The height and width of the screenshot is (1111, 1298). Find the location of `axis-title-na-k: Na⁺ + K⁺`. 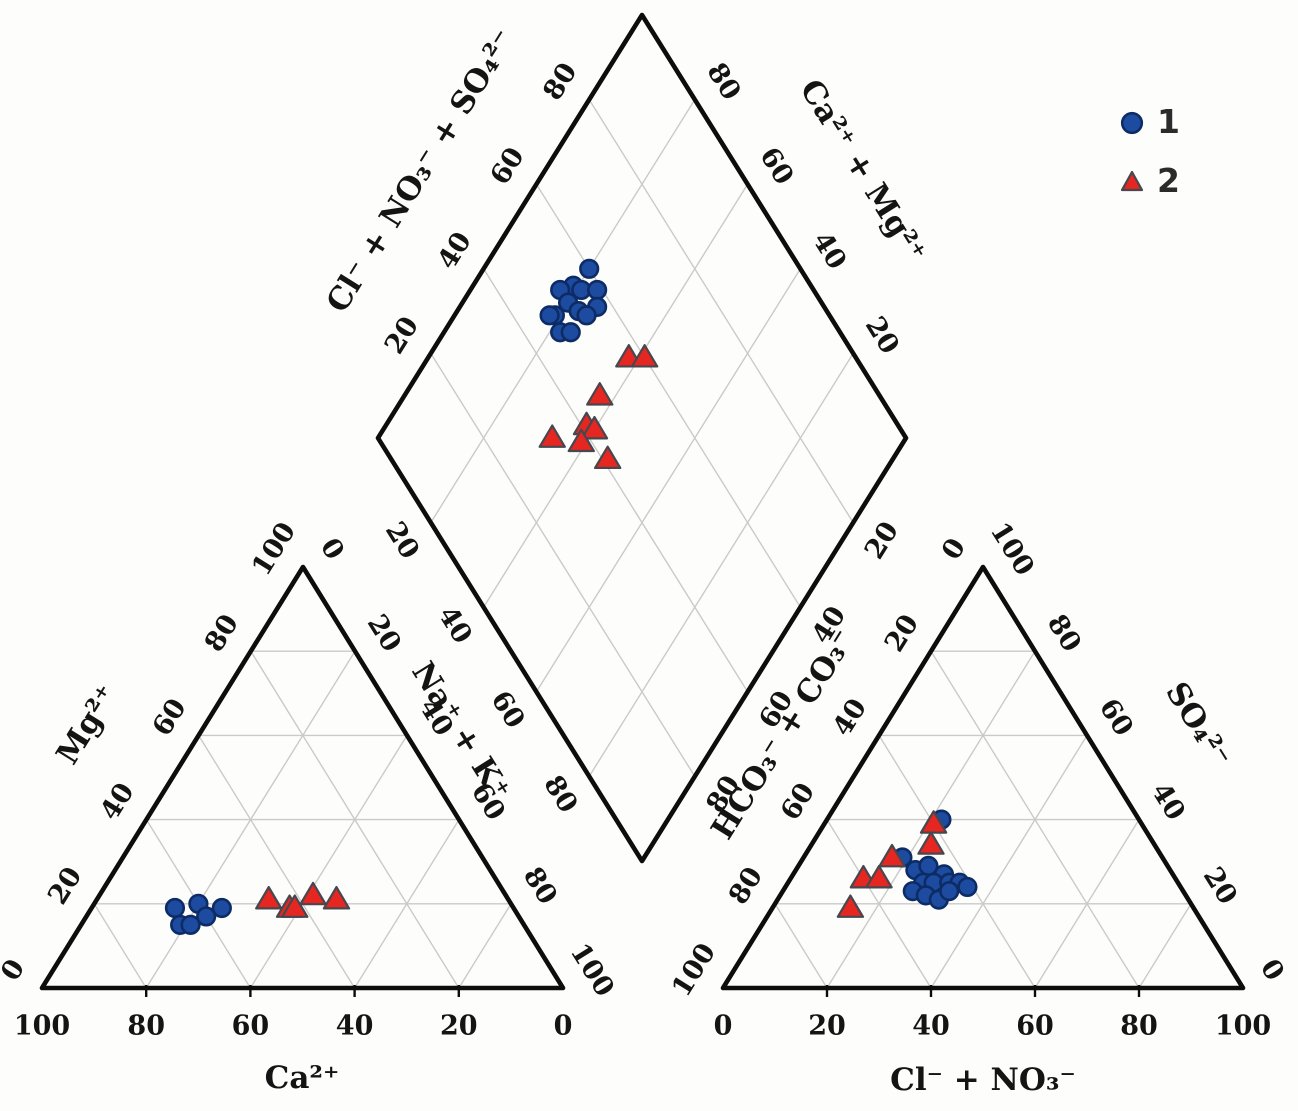

axis-title-na-k: Na⁺ + K⁺ is located at coordinates (460, 731).